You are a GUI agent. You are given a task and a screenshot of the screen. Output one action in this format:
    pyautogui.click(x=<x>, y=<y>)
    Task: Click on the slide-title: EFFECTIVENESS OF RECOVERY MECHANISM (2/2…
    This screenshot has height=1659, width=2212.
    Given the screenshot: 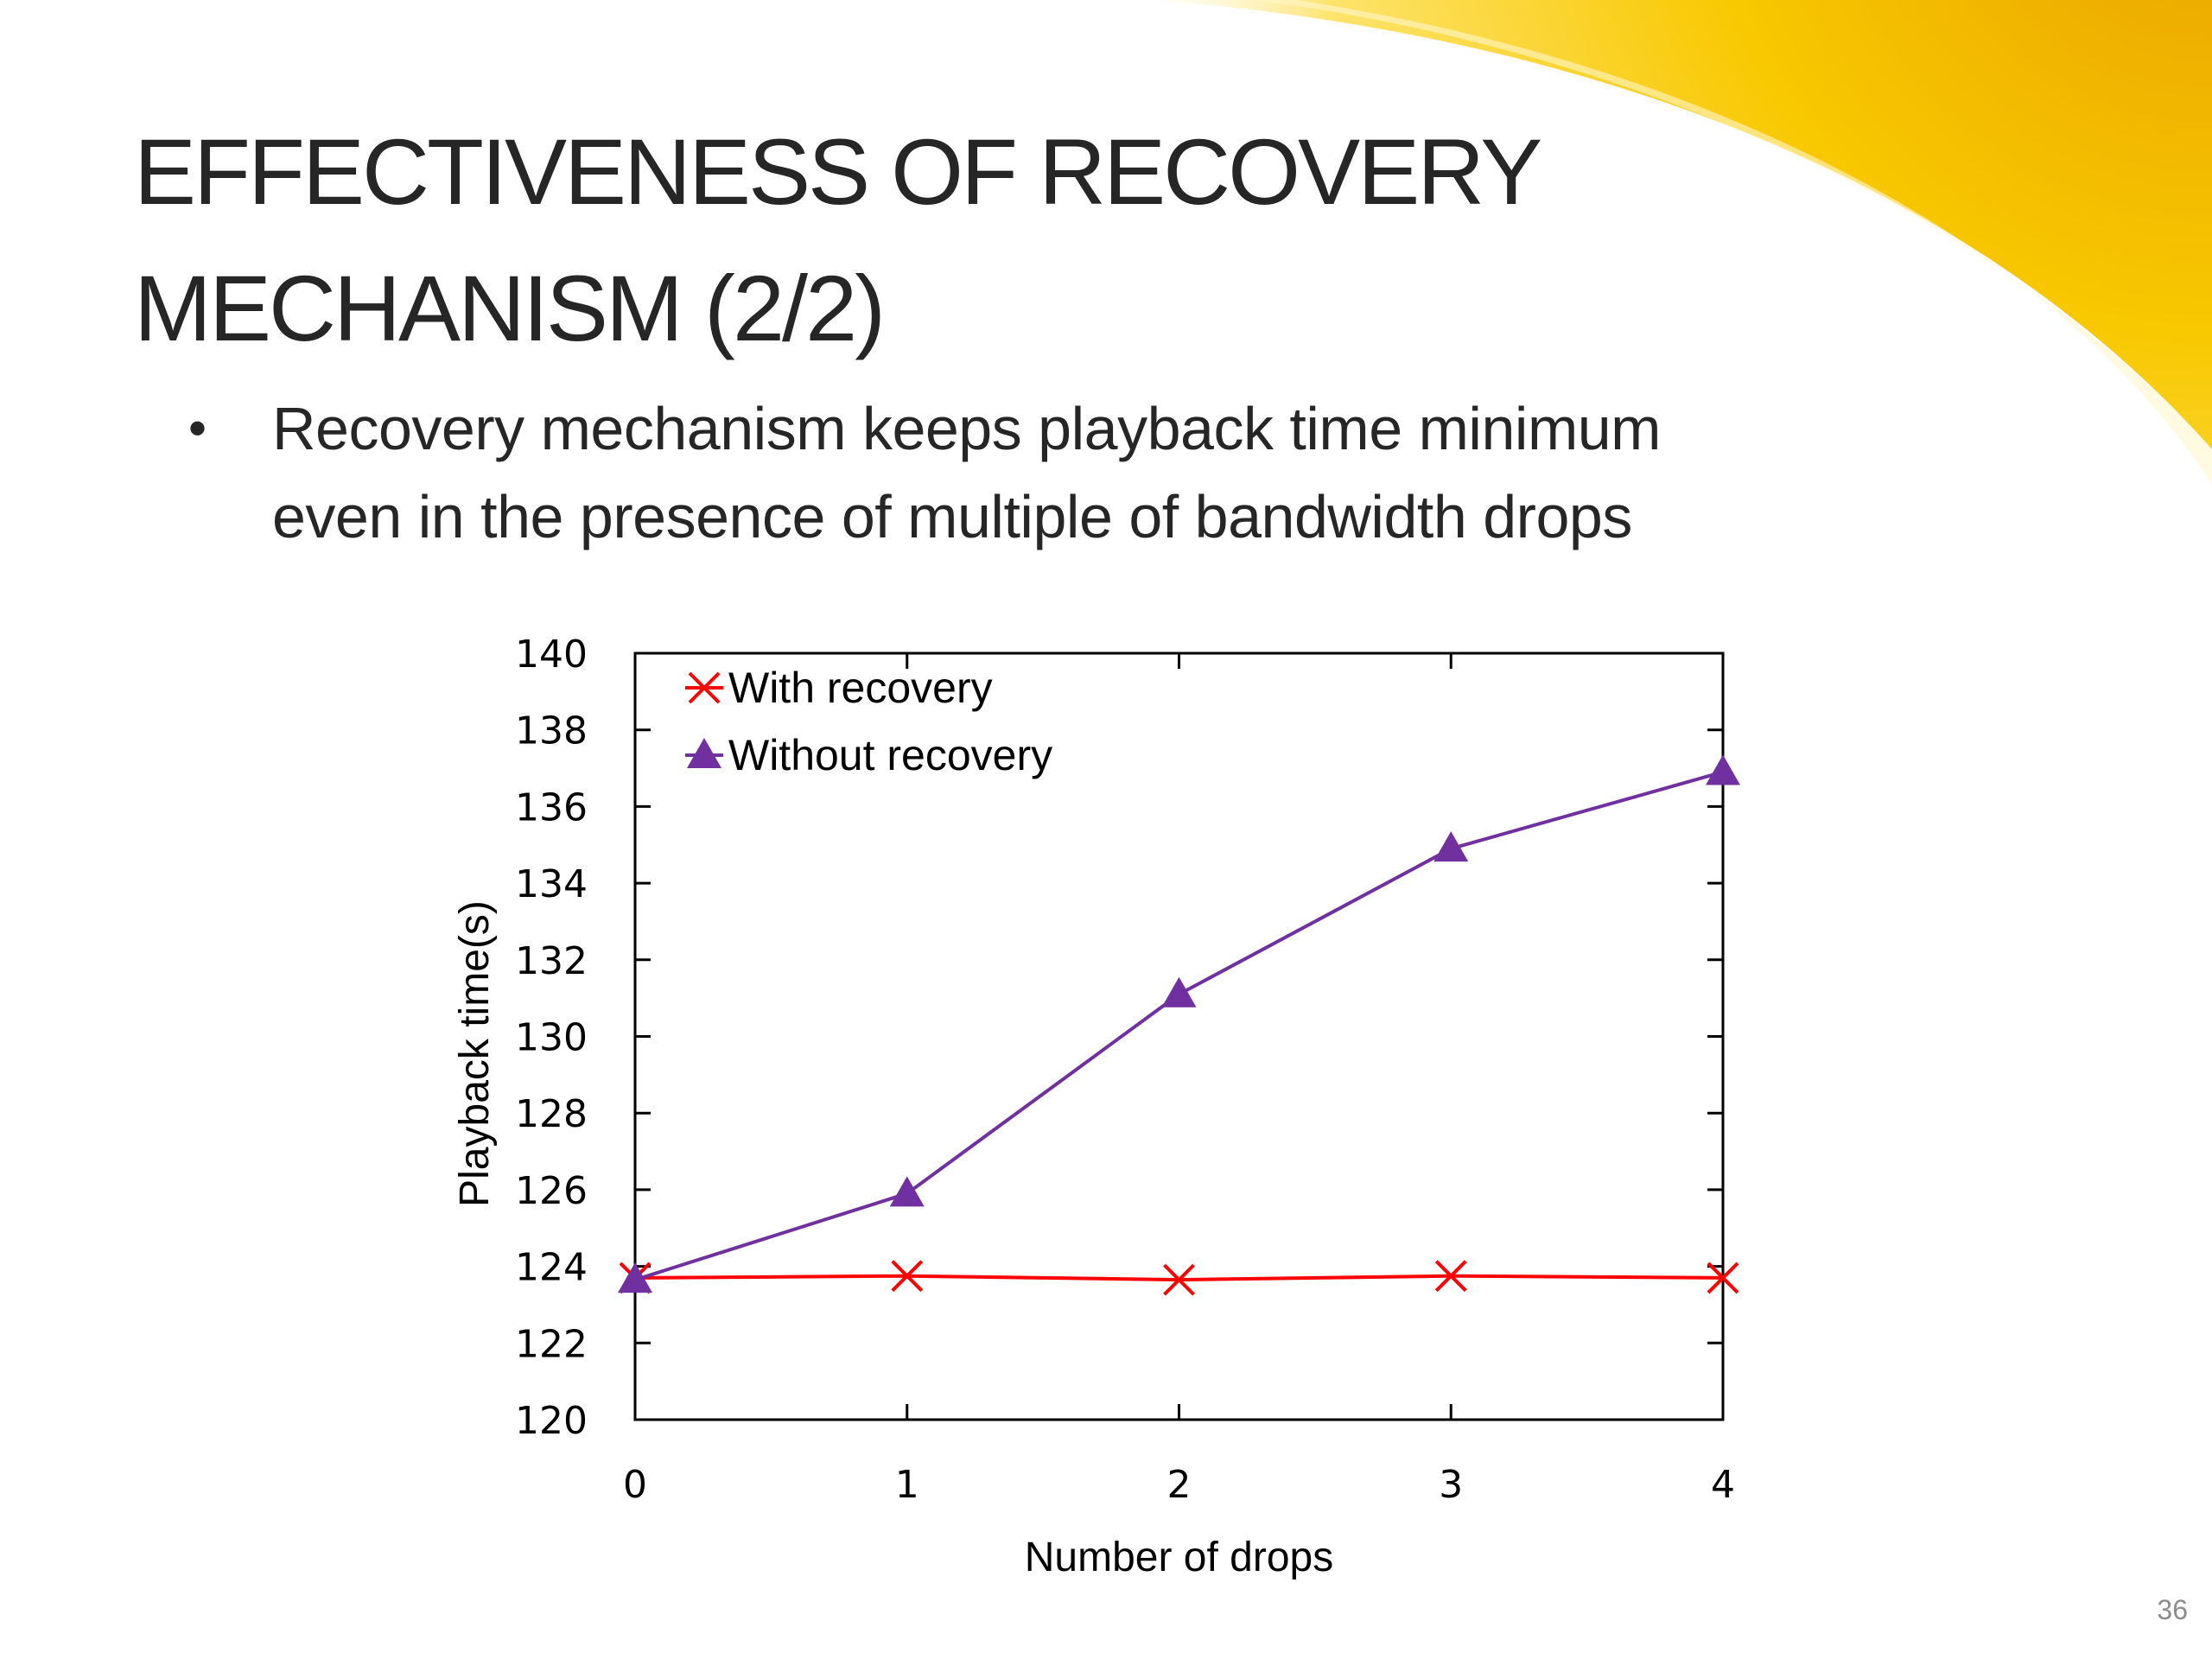 What is the action you would take?
    pyautogui.click(x=838, y=240)
    